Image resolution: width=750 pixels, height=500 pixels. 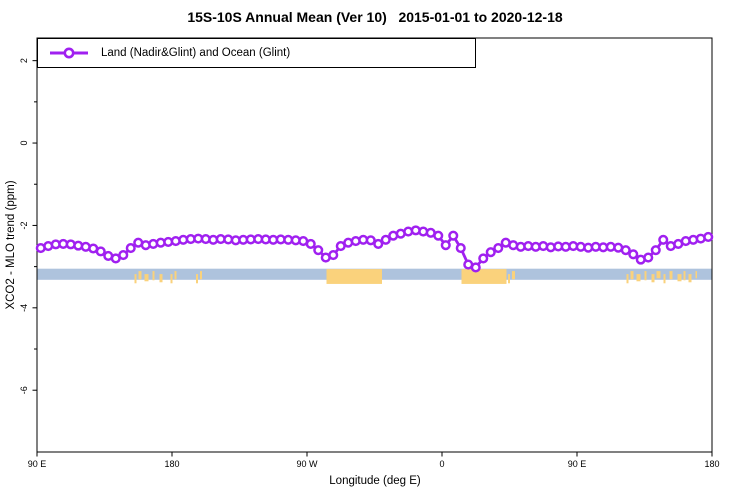 What do you see at coordinates (24, 225) in the screenshot?
I see `y-tick-label: -2` at bounding box center [24, 225].